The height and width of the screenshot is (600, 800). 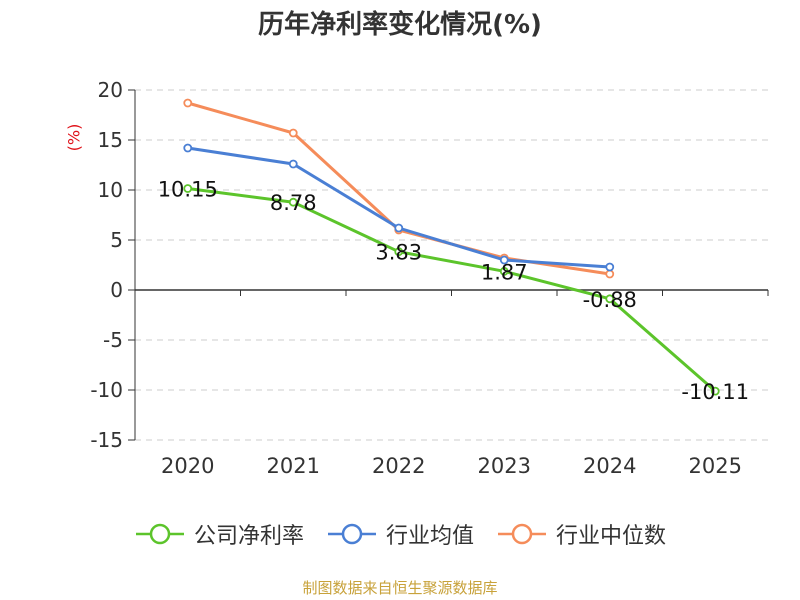 What do you see at coordinates (187, 466) in the screenshot?
I see `x-tick-label: 2020` at bounding box center [187, 466].